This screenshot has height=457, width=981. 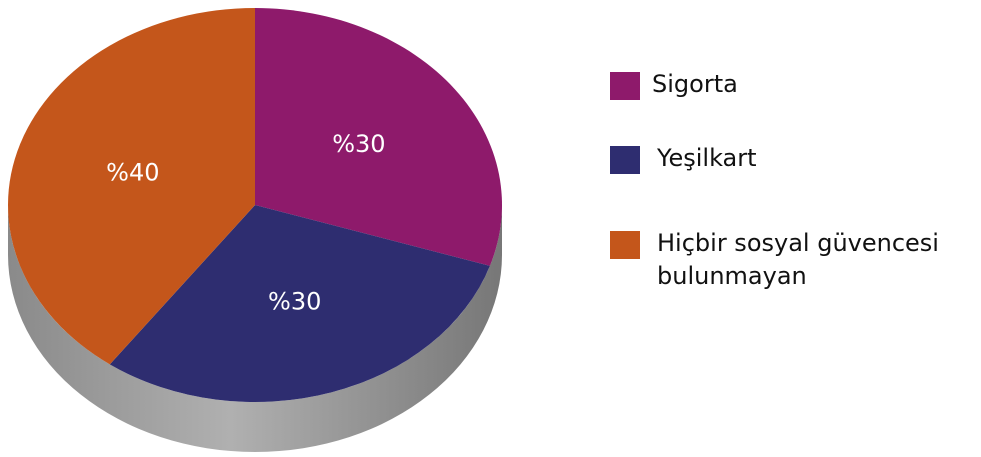 What do you see at coordinates (695, 84) in the screenshot?
I see `legend-label: Sigorta` at bounding box center [695, 84].